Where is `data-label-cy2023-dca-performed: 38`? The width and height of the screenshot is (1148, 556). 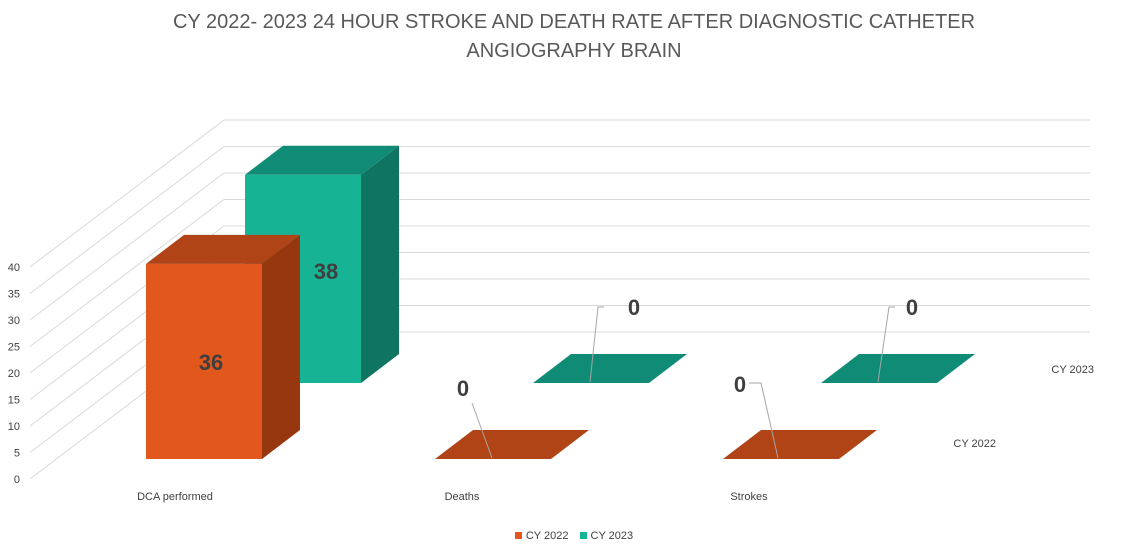
data-label-cy2023-dca-performed: 38 is located at coordinates (326, 271).